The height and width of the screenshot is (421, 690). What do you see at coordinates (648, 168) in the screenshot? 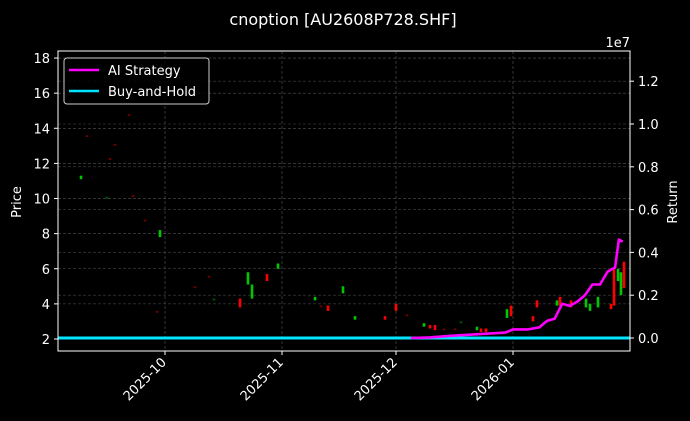
I see `right-tick-label: 0.8` at bounding box center [648, 168].